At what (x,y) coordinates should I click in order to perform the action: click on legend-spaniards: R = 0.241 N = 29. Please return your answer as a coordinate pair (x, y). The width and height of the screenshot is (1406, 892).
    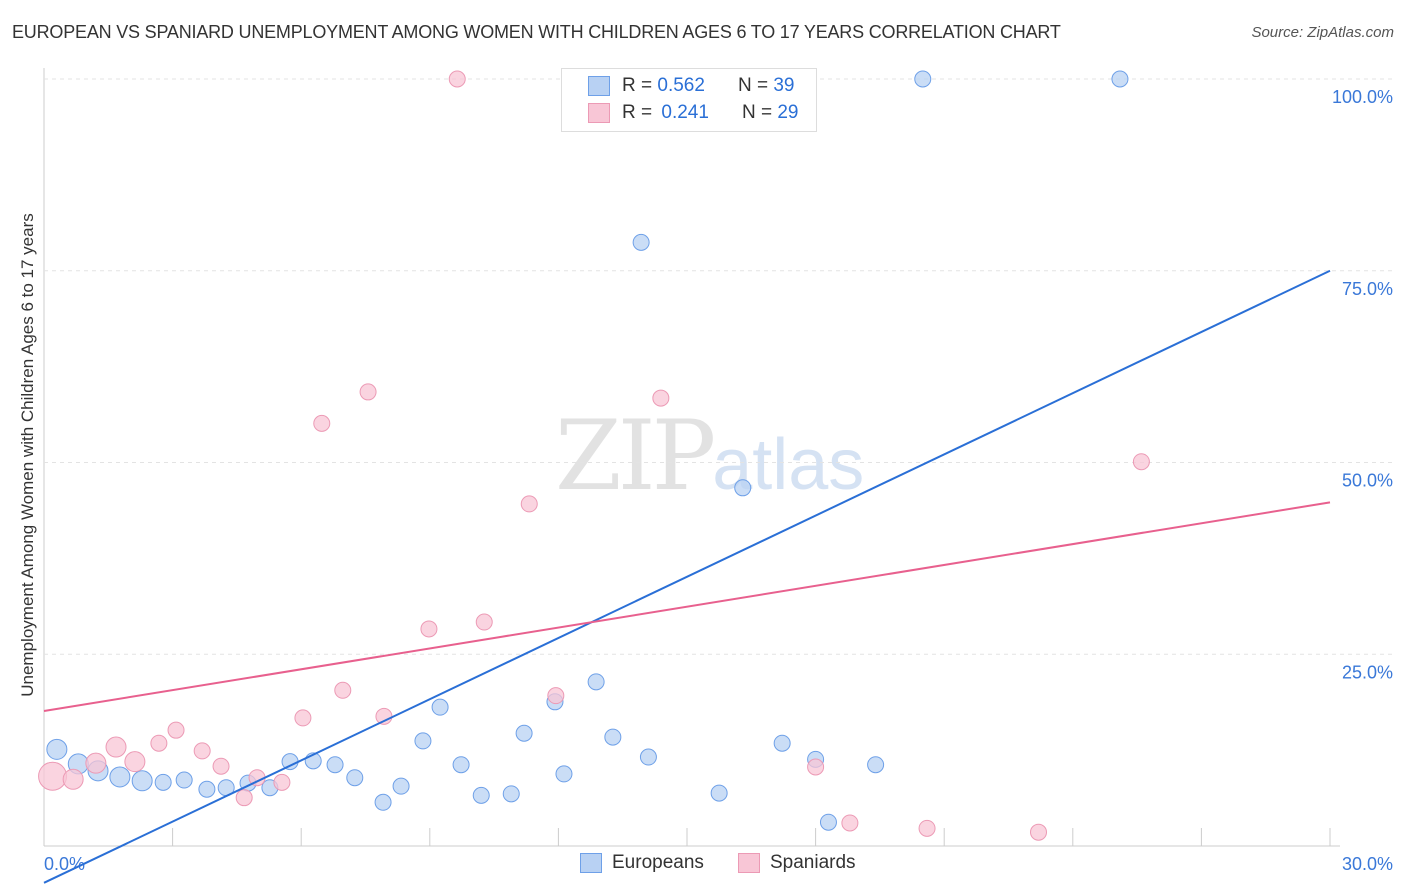
    Looking at the image, I should click on (693, 113).